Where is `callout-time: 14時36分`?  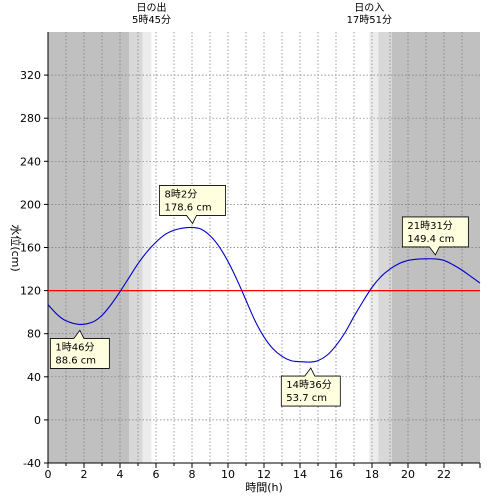 callout-time: 14時36分 is located at coordinates (308, 385).